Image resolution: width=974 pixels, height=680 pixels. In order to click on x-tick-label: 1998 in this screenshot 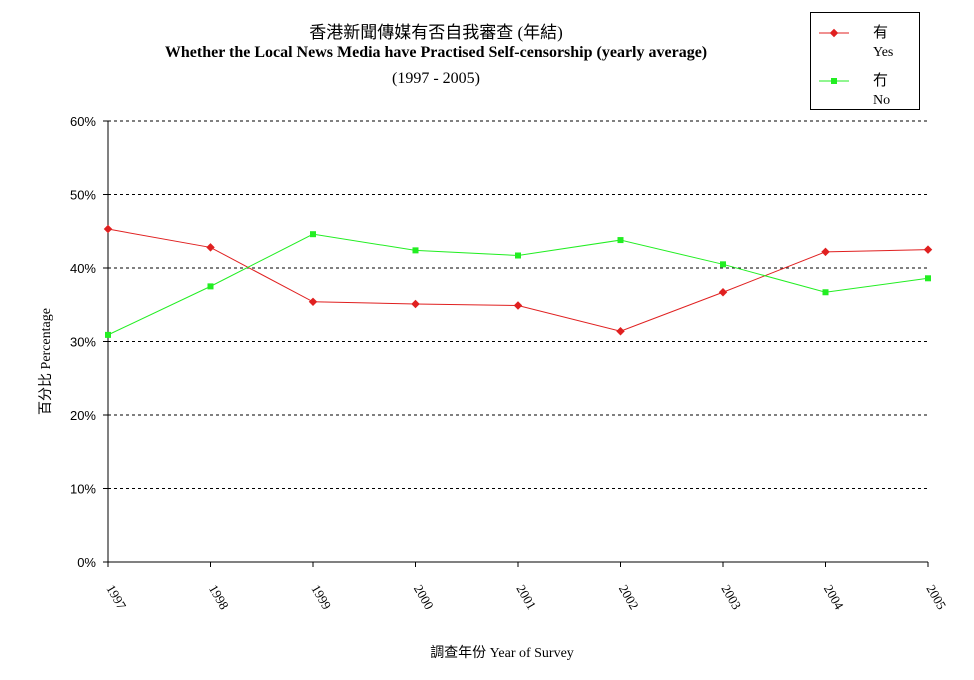, I will do `click(219, 597)`.